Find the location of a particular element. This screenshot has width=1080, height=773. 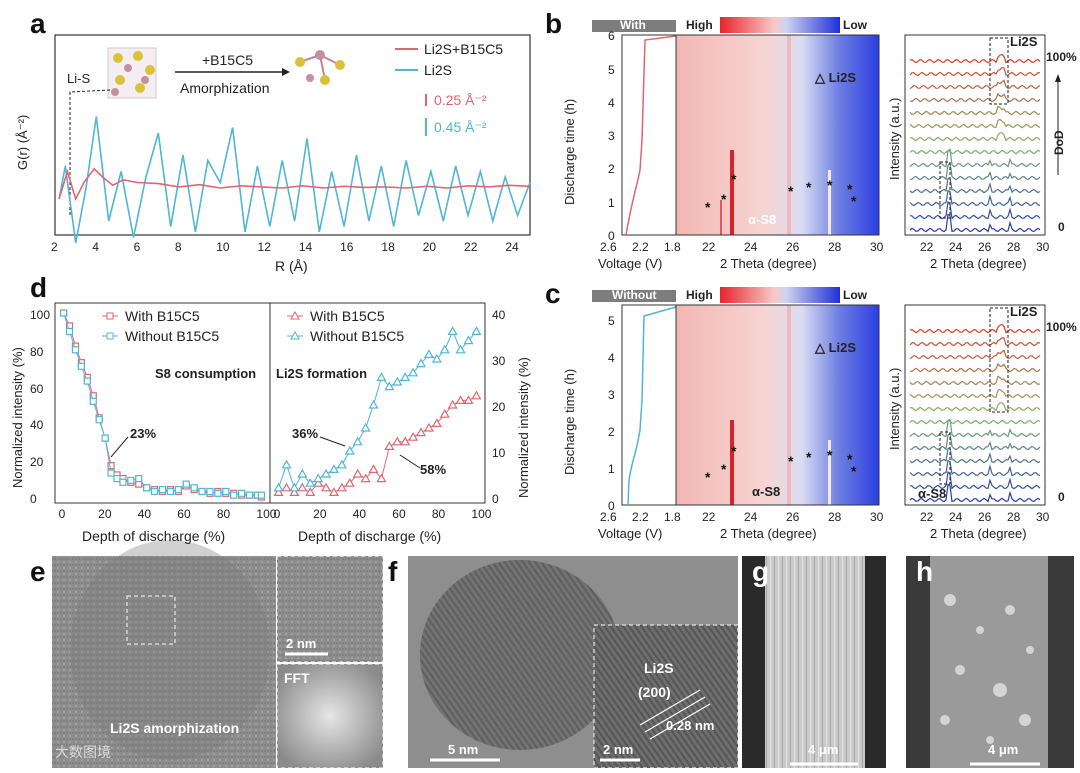

a-xtick-16: 16 is located at coordinates (347, 247).